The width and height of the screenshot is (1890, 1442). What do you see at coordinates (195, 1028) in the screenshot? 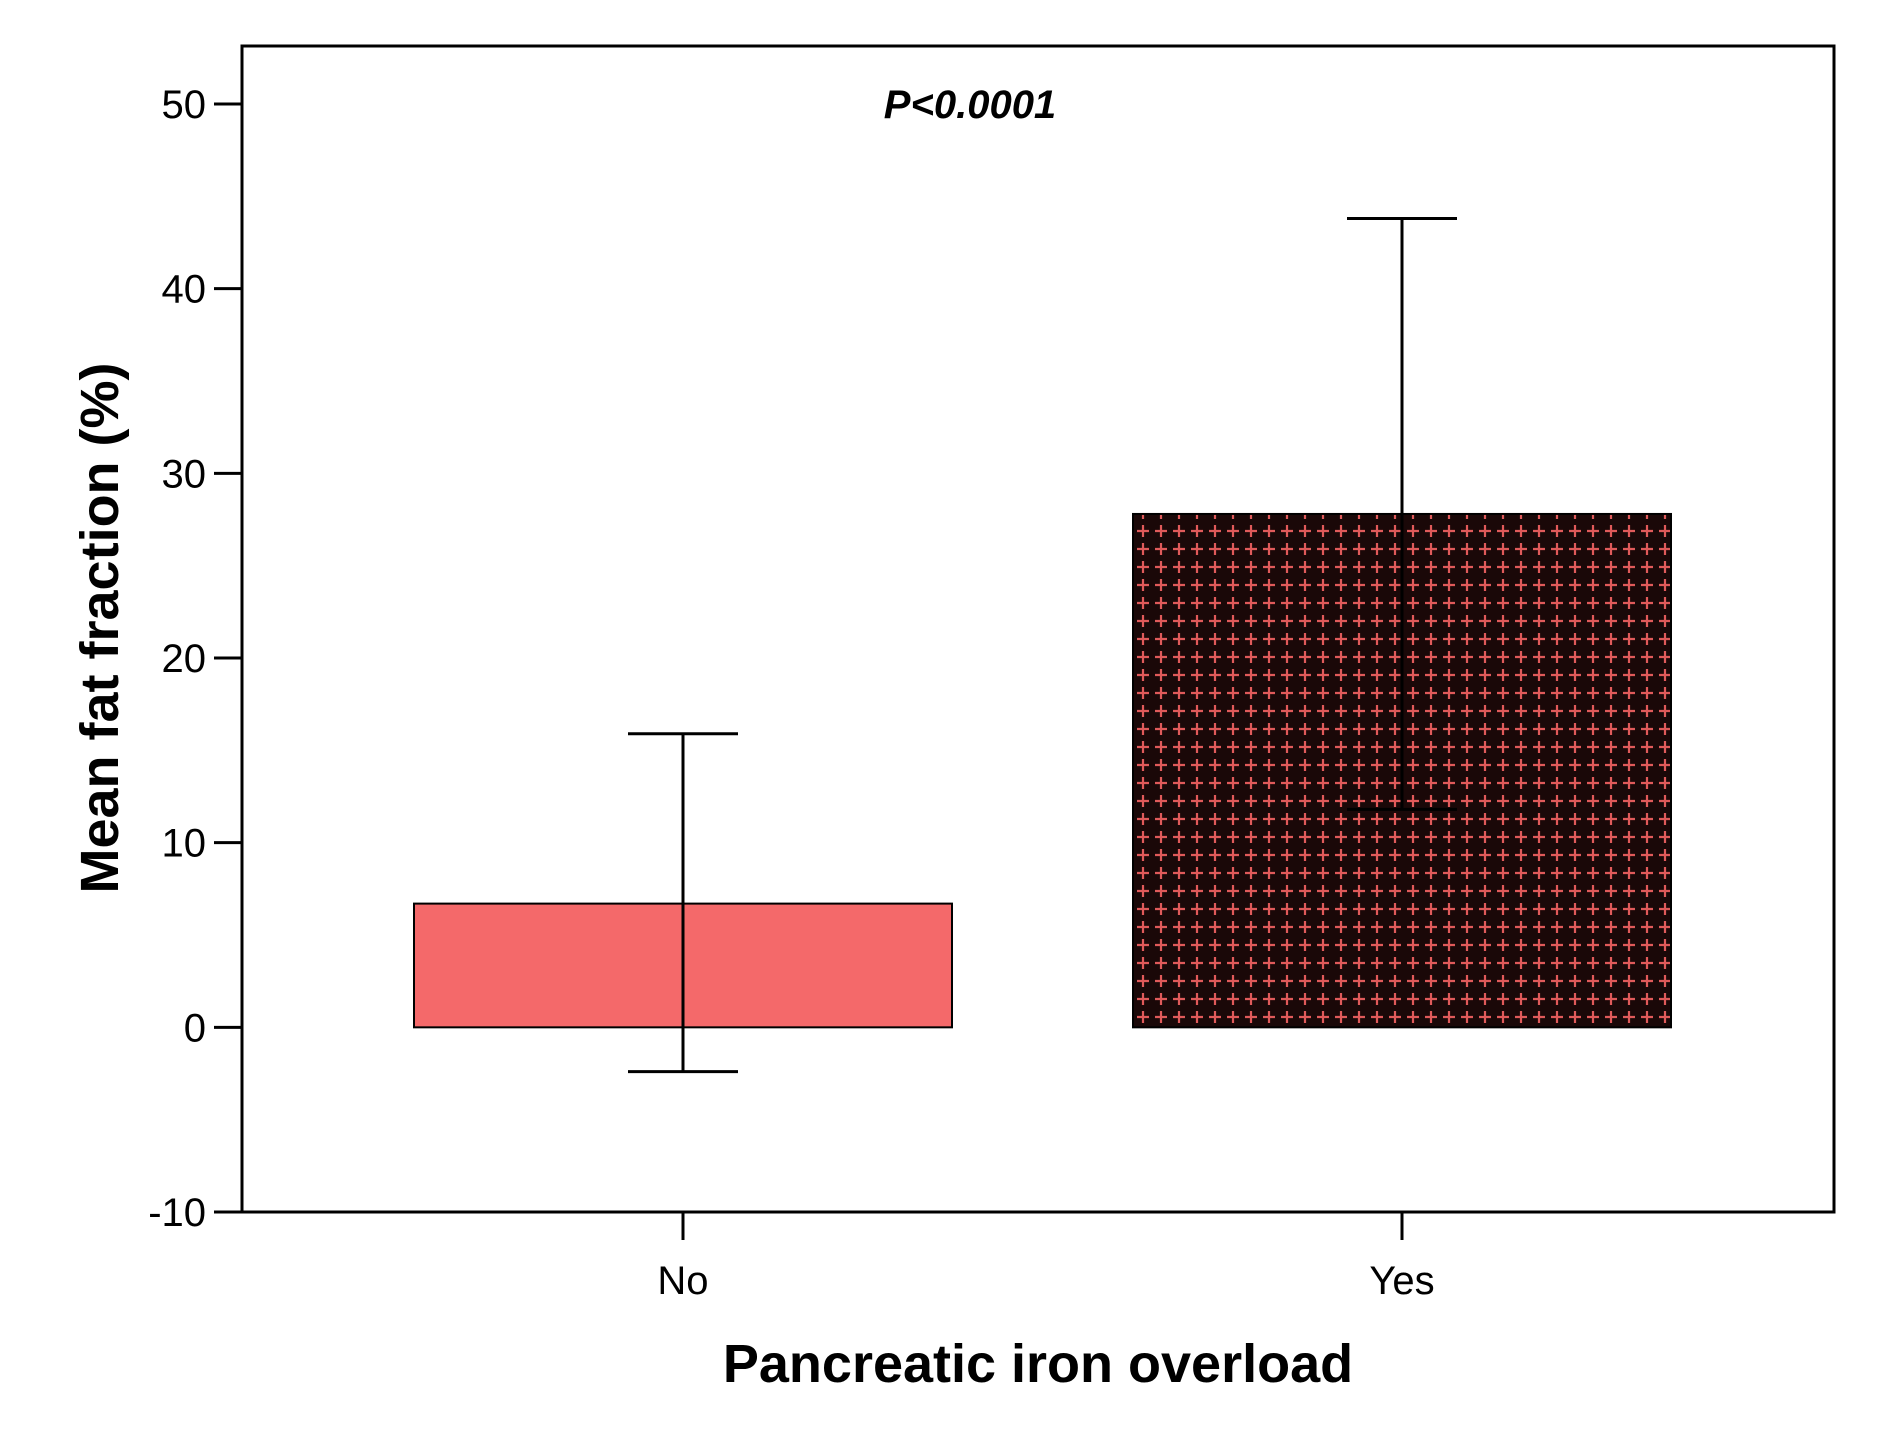
I see `y-tick-label: 0` at bounding box center [195, 1028].